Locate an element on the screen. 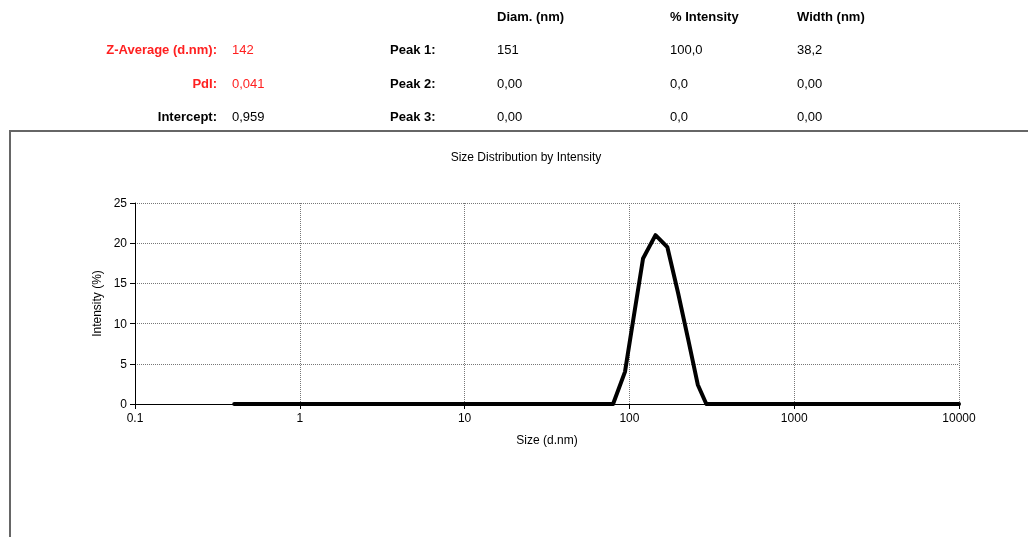 This screenshot has width=1028, height=537. text: % Intensity is located at coordinates (704, 16).